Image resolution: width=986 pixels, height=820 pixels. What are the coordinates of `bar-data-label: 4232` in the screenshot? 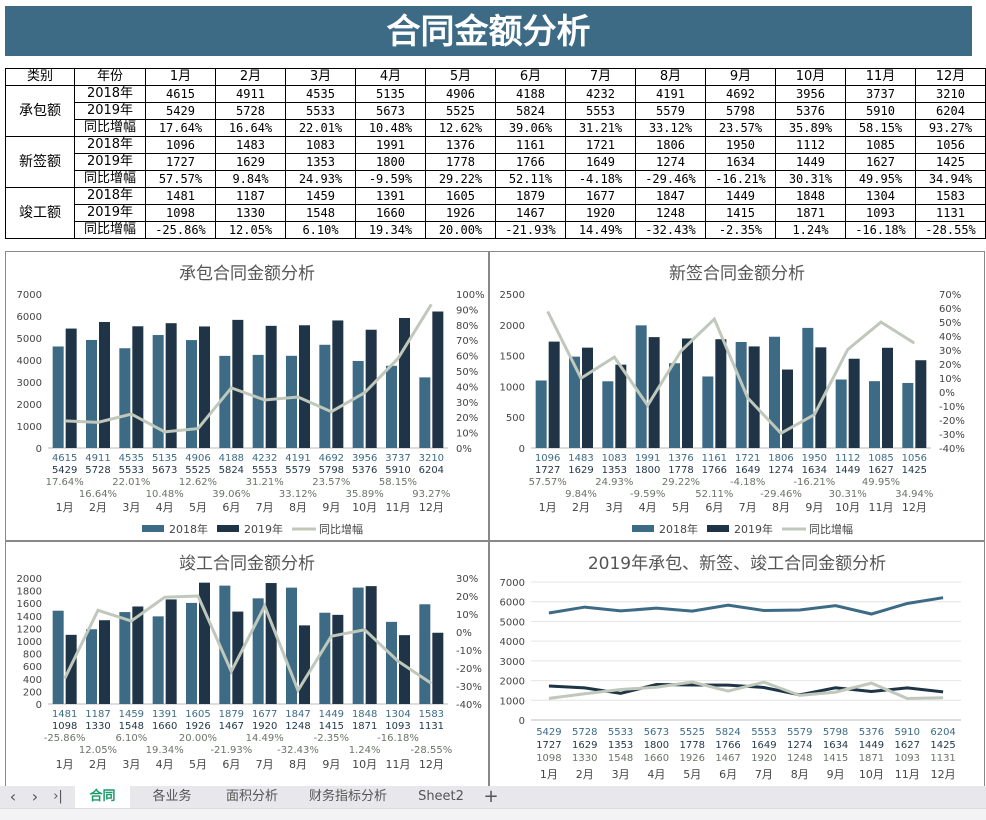 It's located at (264, 458).